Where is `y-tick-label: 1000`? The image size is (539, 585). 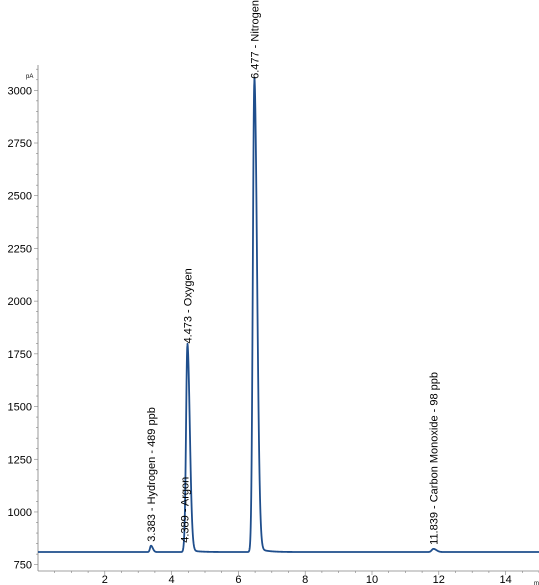 y-tick-label: 1000 is located at coordinates (20, 513).